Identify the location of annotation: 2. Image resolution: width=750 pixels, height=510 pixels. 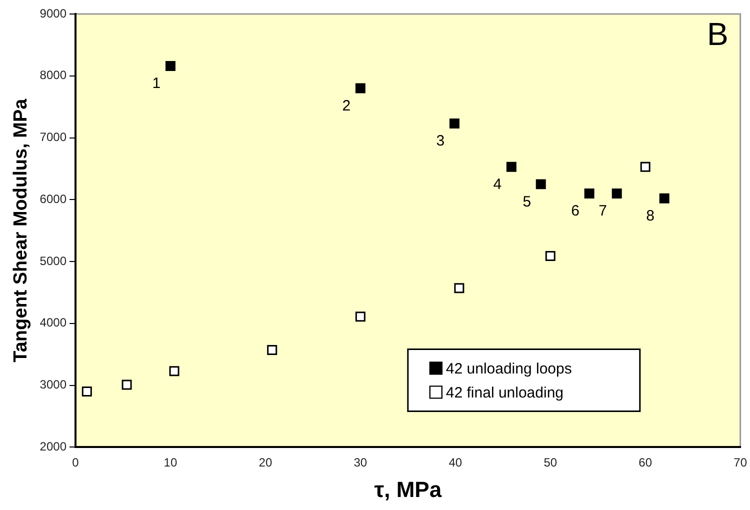
(346, 105).